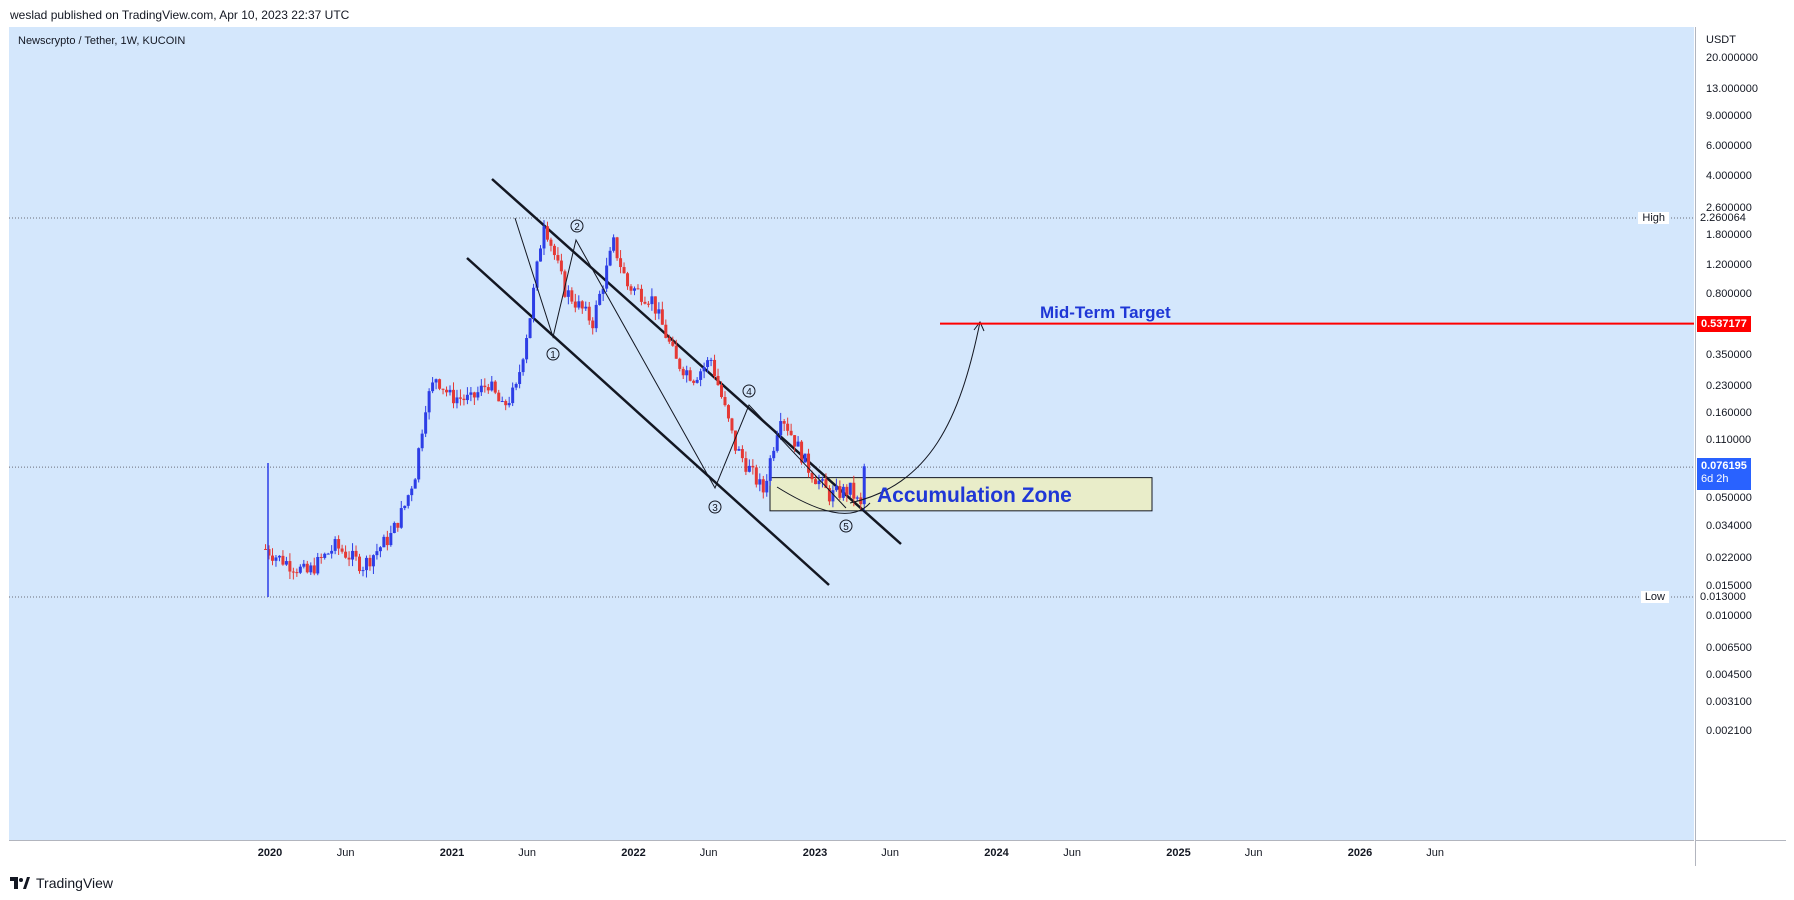 The height and width of the screenshot is (900, 1794). Describe the element at coordinates (1721, 40) in the screenshot. I see `price-unit: USDT` at that location.